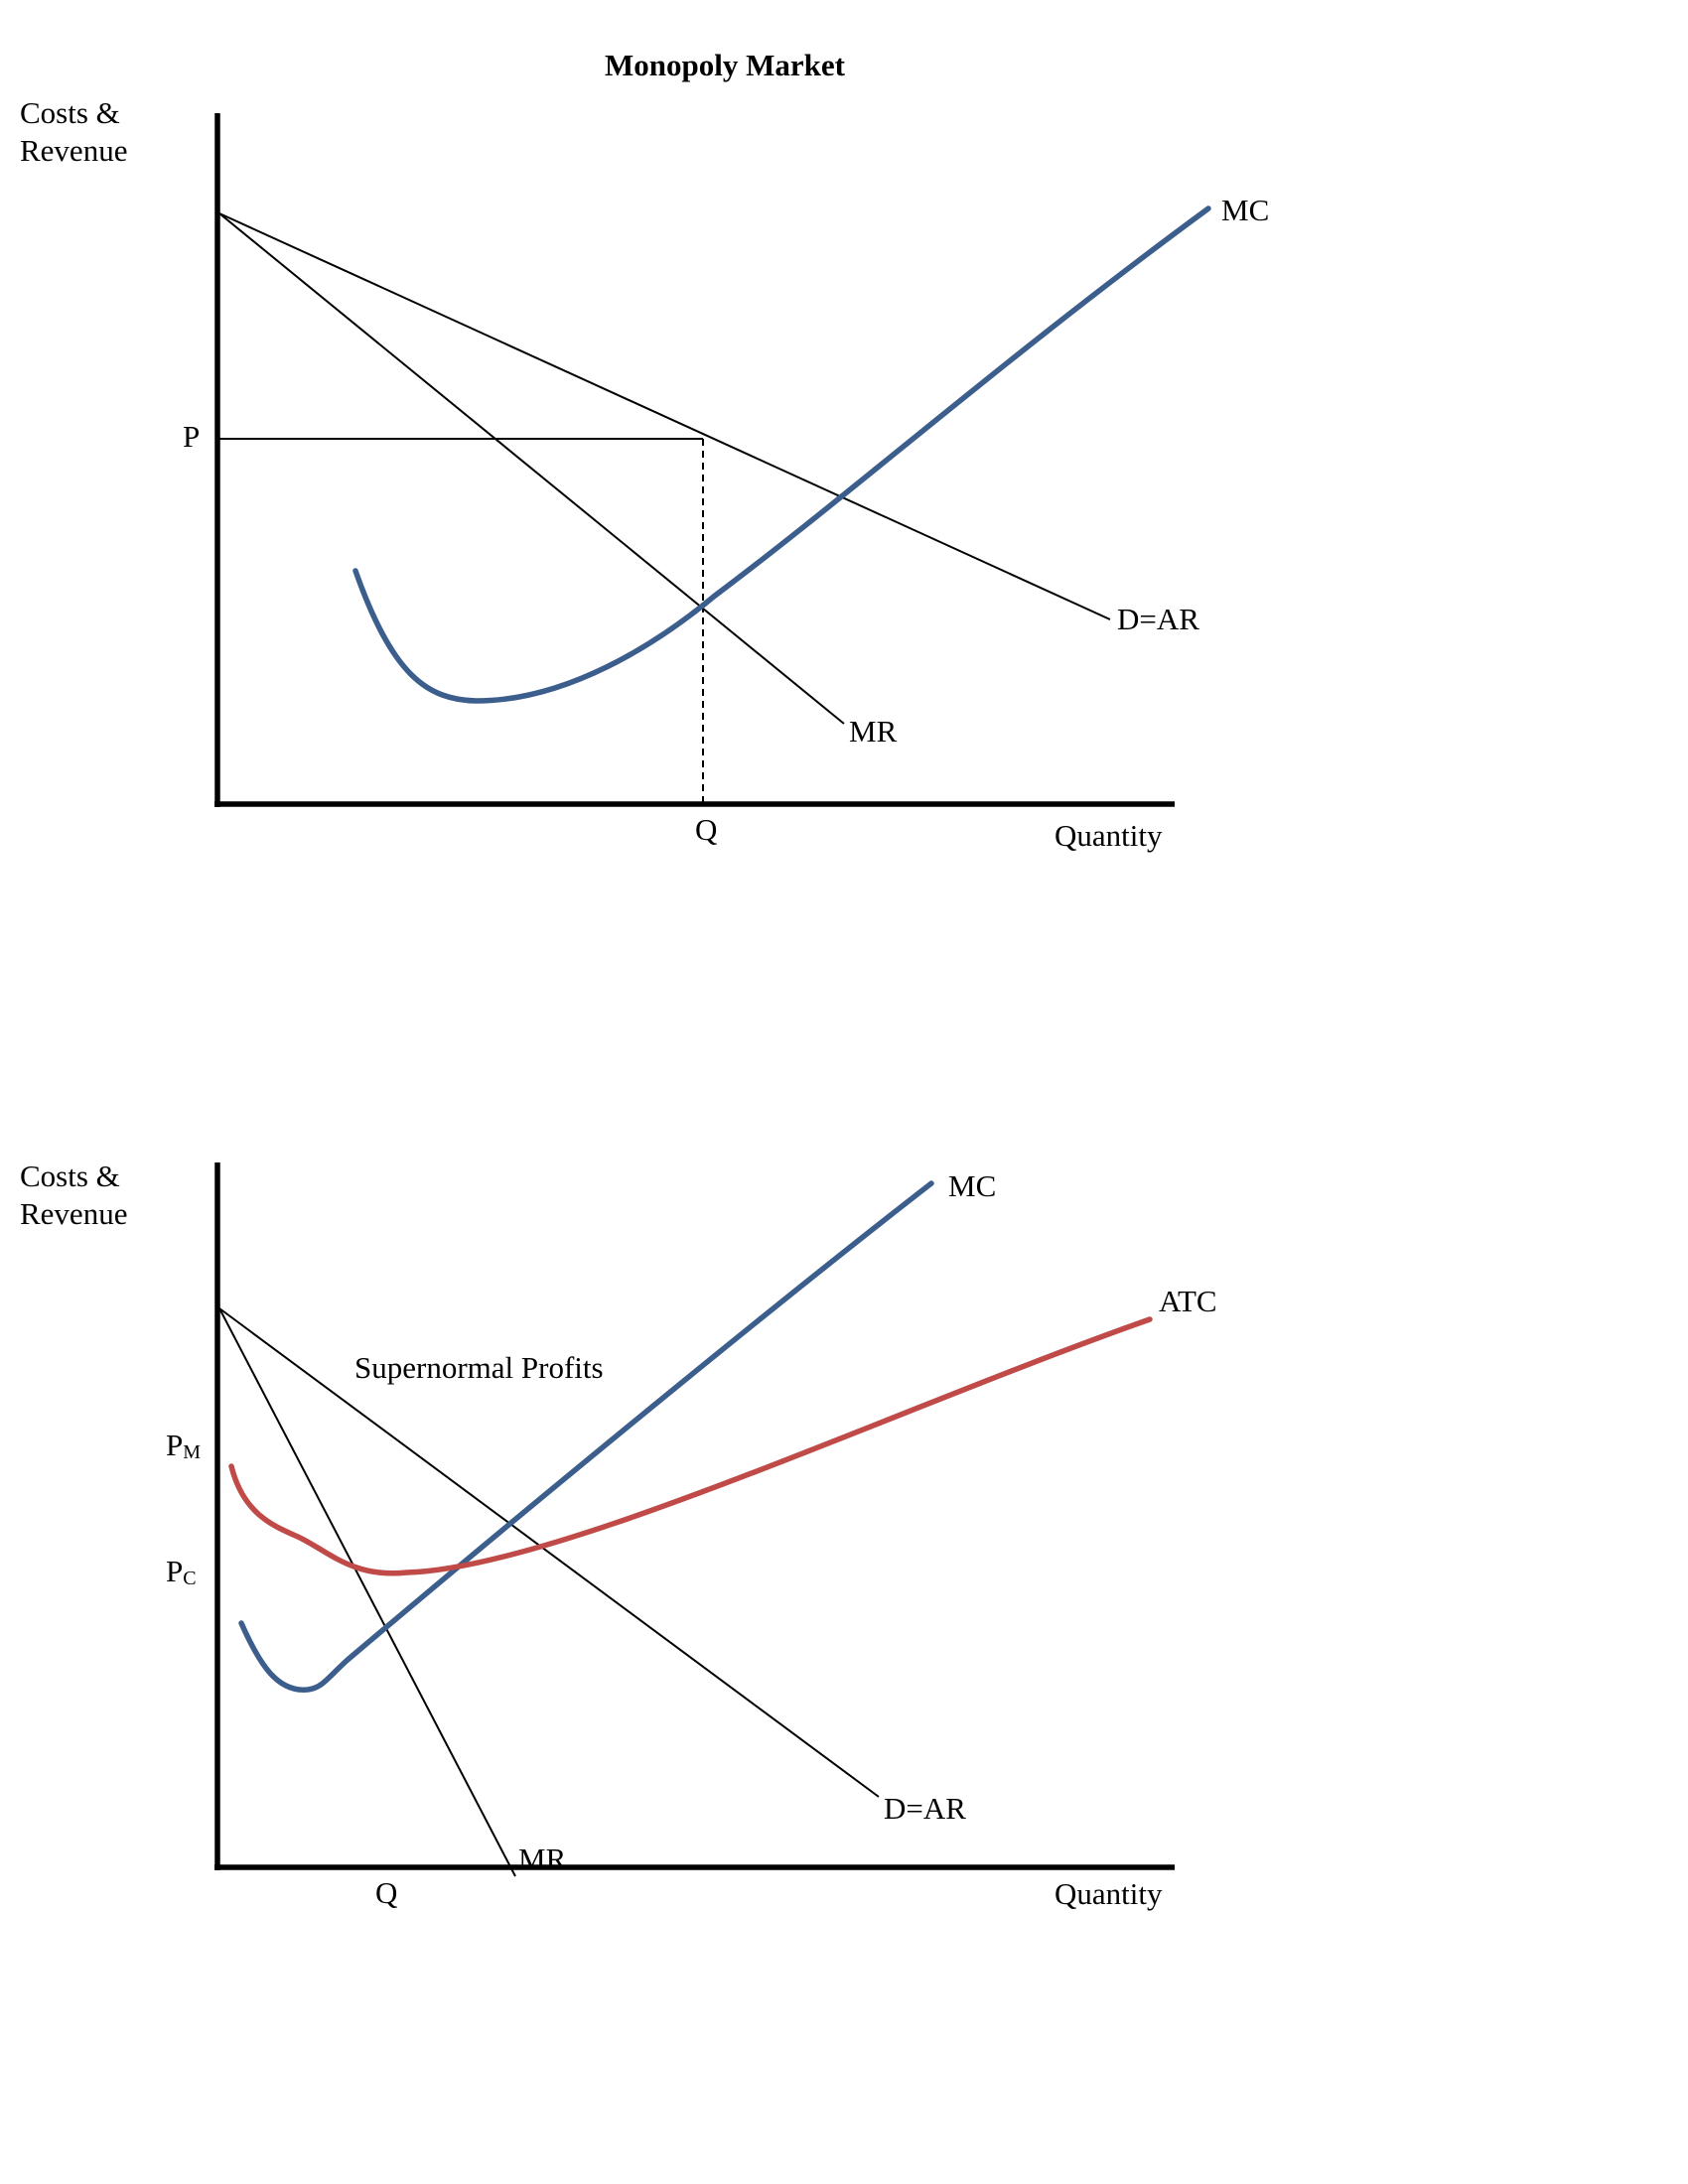 The width and height of the screenshot is (1688, 2184). Describe the element at coordinates (1188, 1301) in the screenshot. I see `atc-label: ATC` at that location.